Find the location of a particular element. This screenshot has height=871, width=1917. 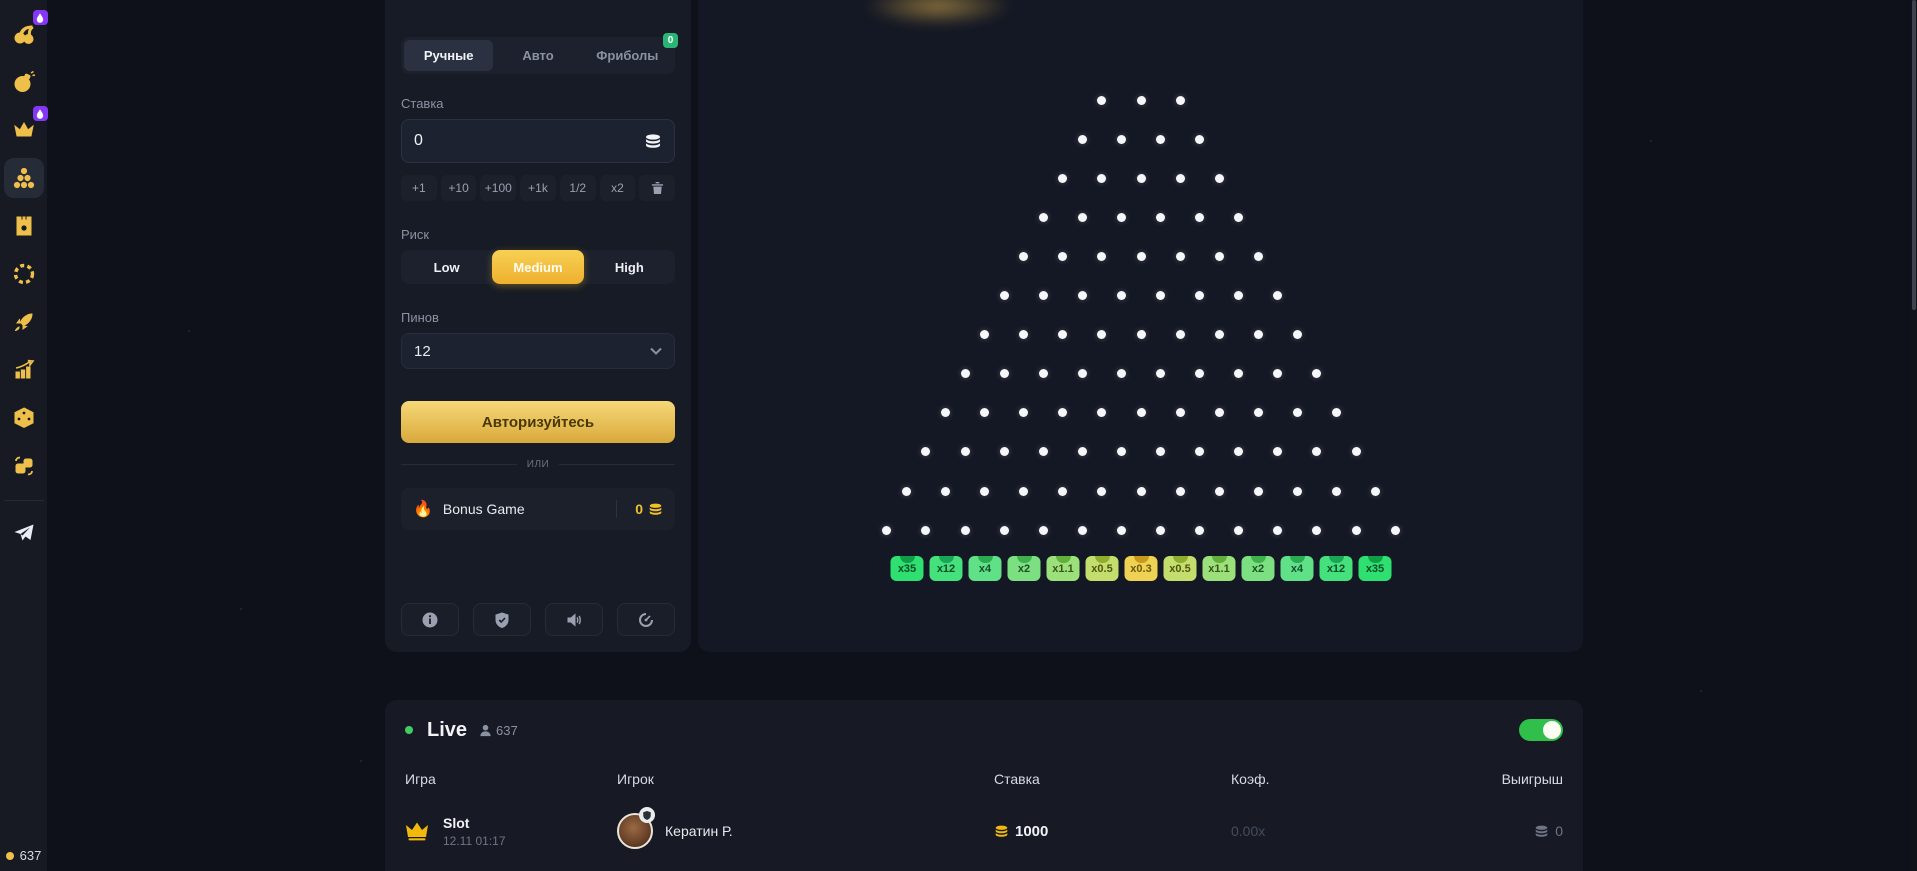

risk-low-button: Low is located at coordinates (446, 267).